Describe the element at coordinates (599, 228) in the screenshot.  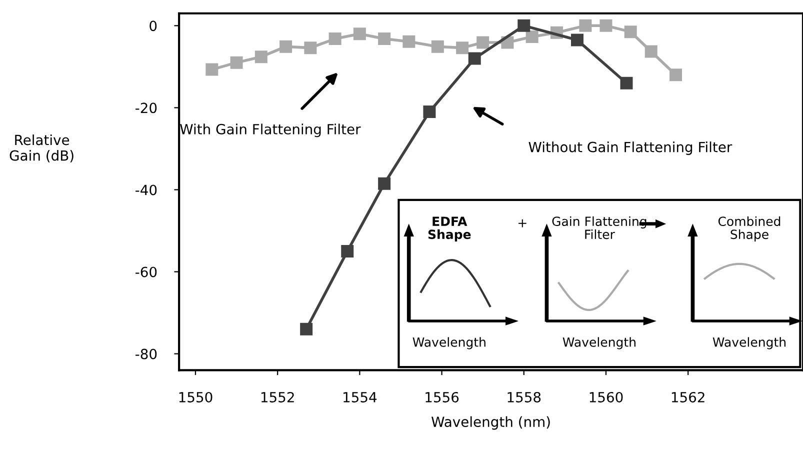
I see `annotation: Gain Flattening Filter` at that location.